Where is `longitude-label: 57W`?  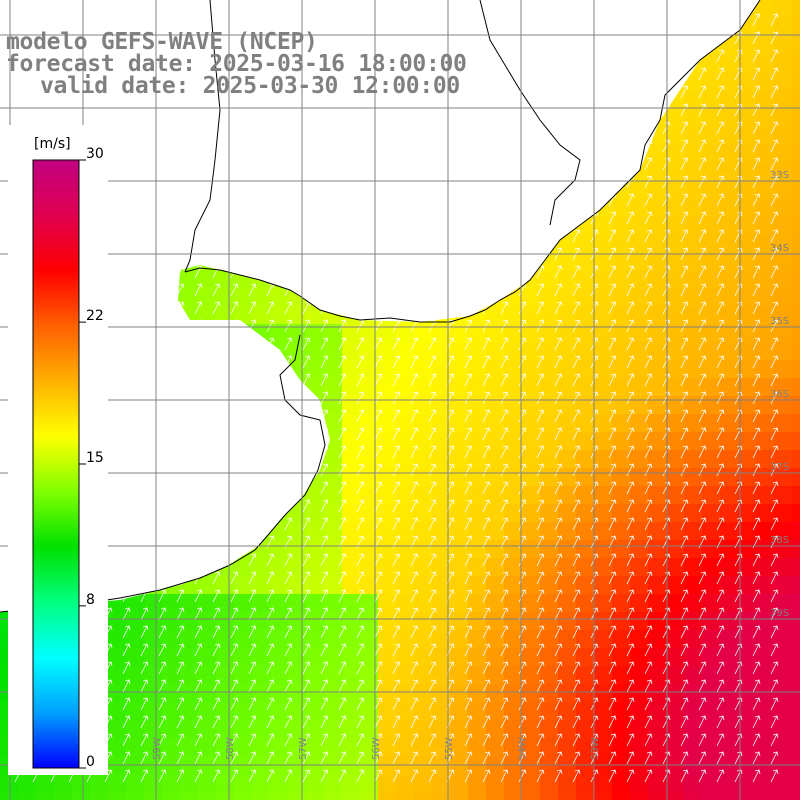 longitude-label: 57W is located at coordinates (303, 748).